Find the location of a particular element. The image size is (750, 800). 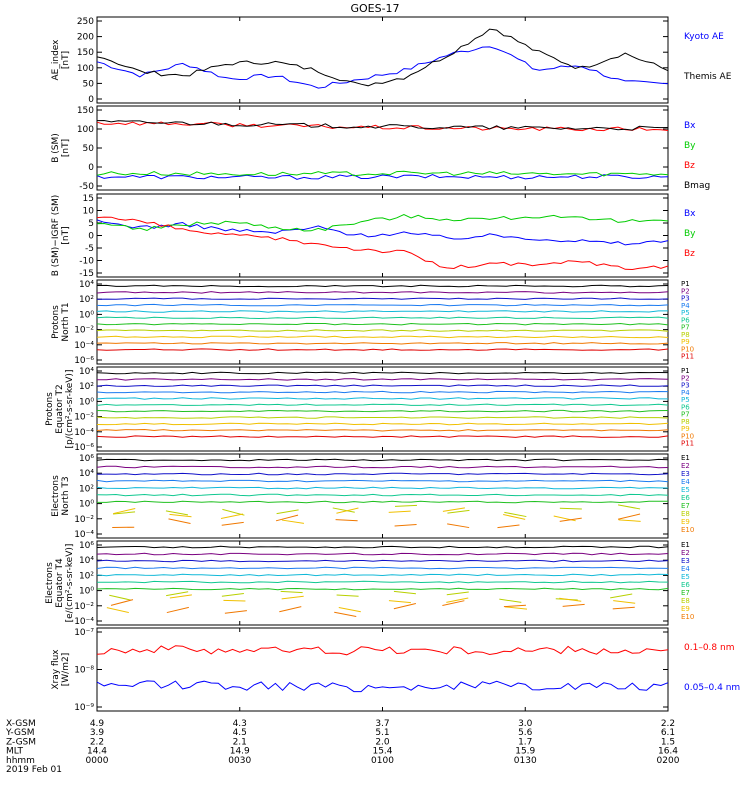

footer-value: 5.1 is located at coordinates (382, 733).